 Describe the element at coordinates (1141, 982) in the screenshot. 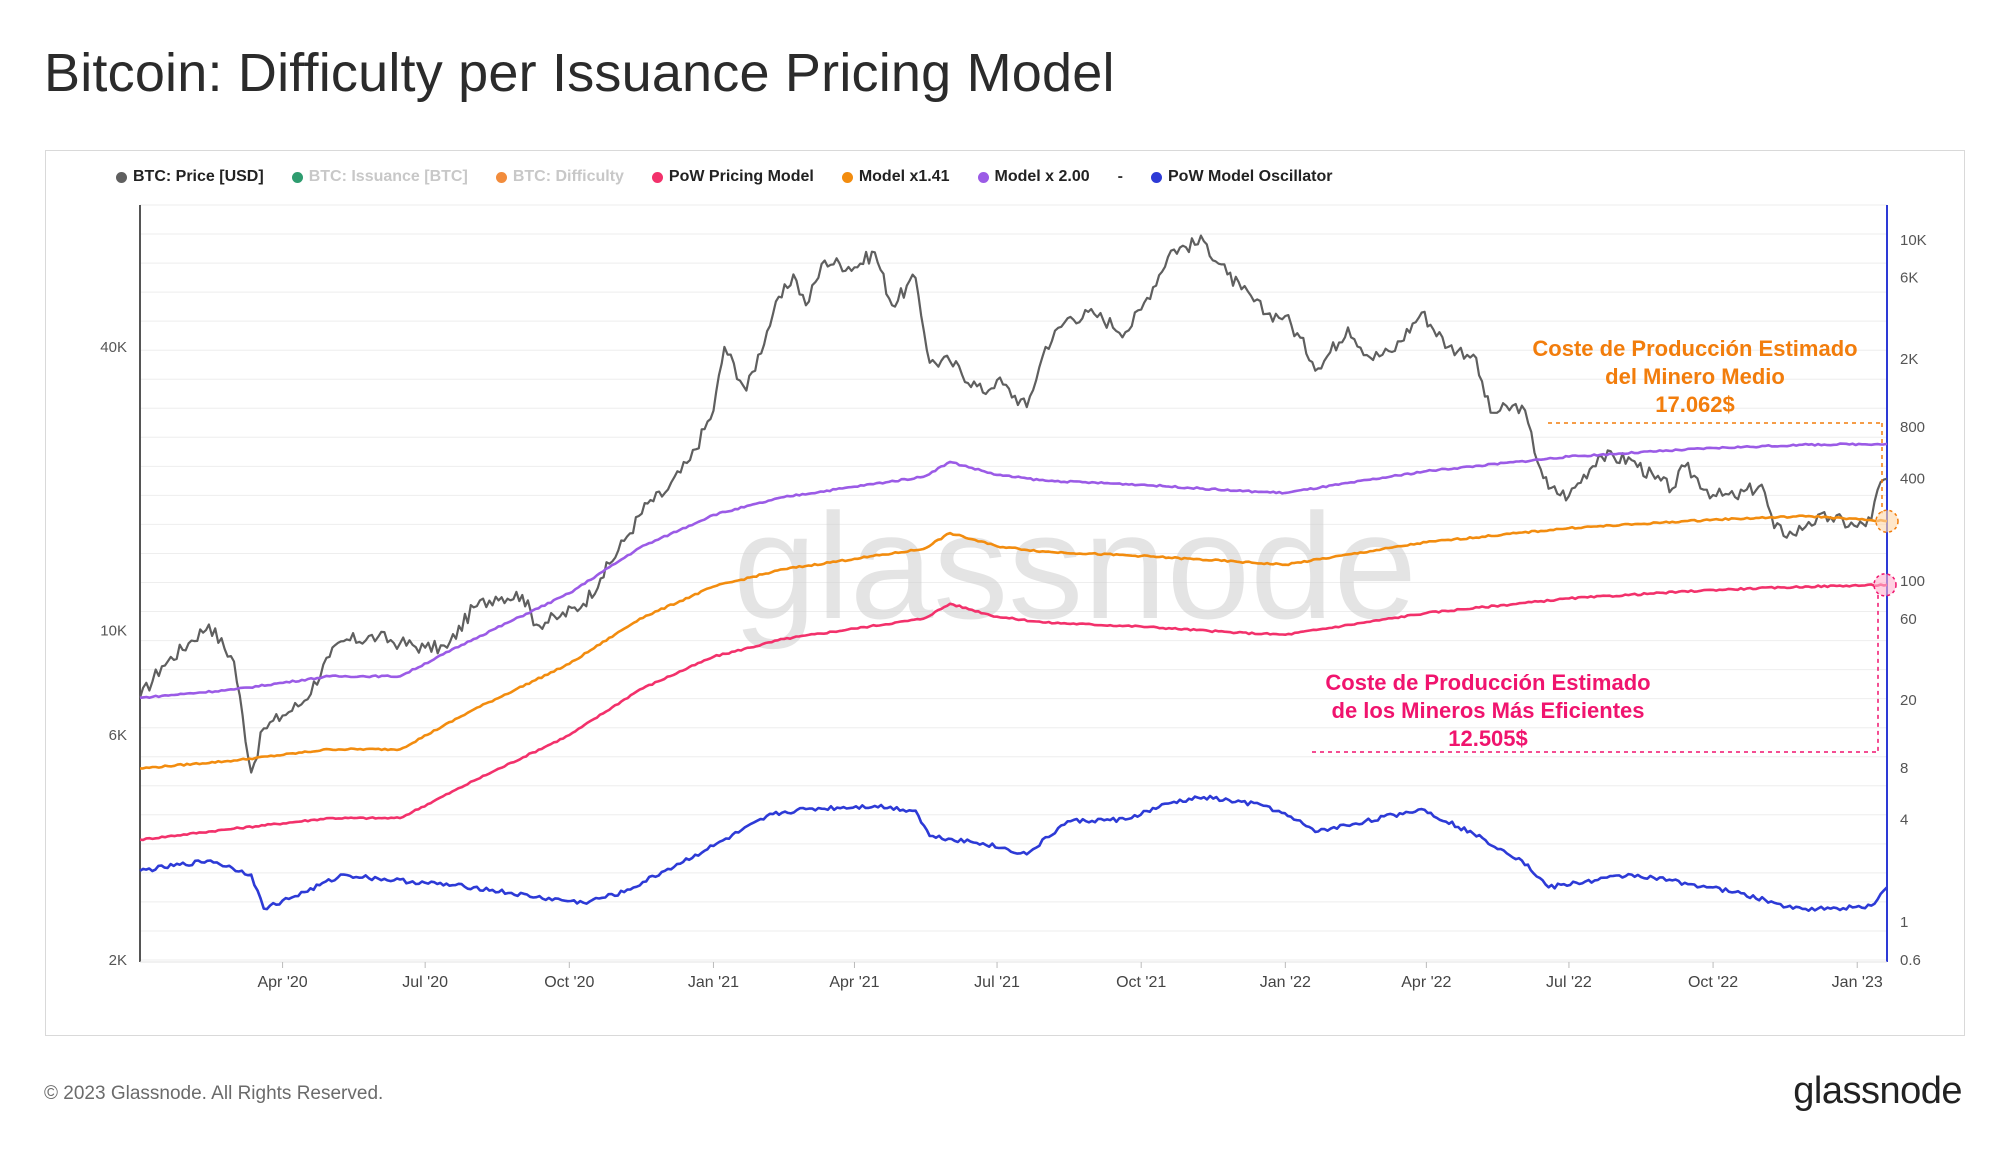

I see `x-tick-label: Oct '21` at that location.